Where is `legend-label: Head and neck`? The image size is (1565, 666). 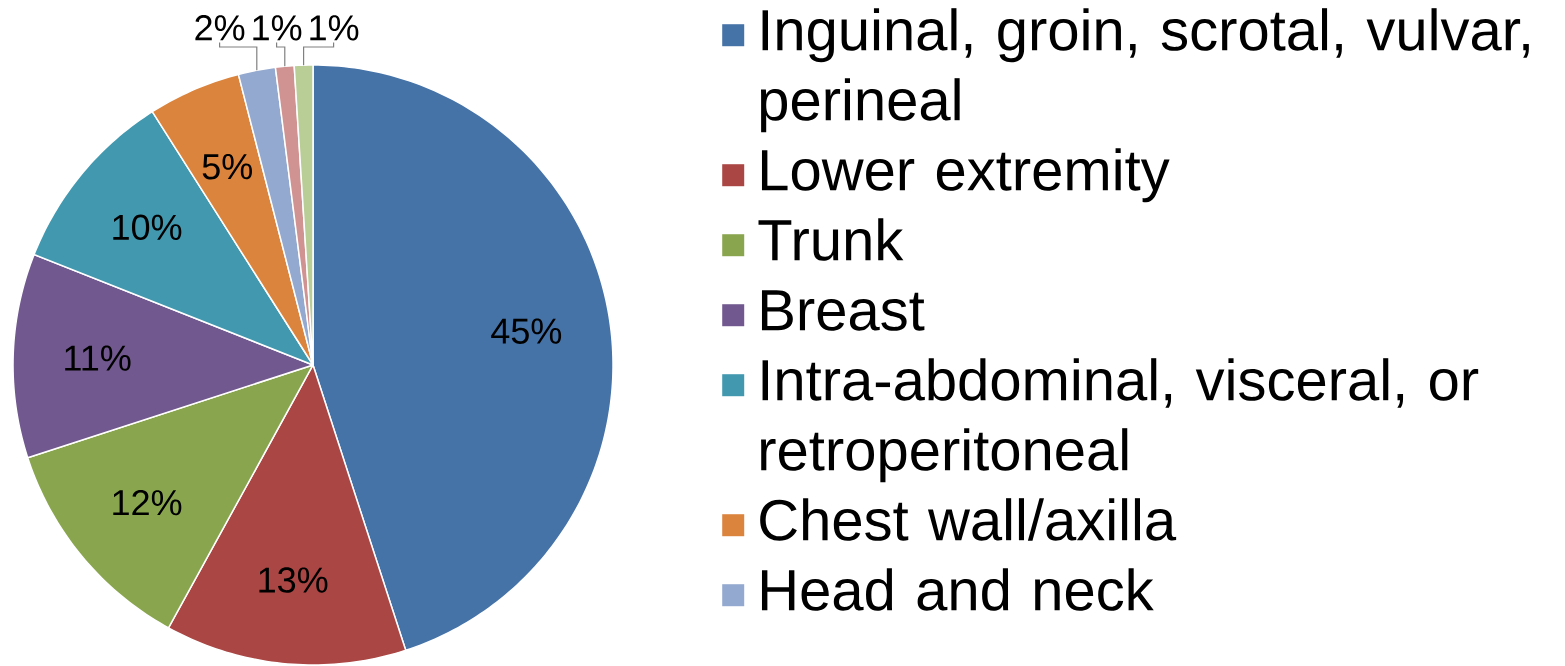 legend-label: Head and neck is located at coordinates (957, 589).